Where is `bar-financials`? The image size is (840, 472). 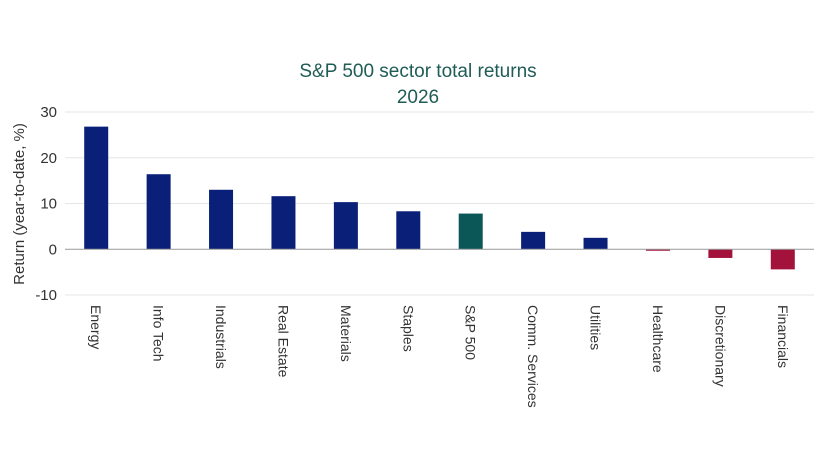 bar-financials is located at coordinates (782, 259).